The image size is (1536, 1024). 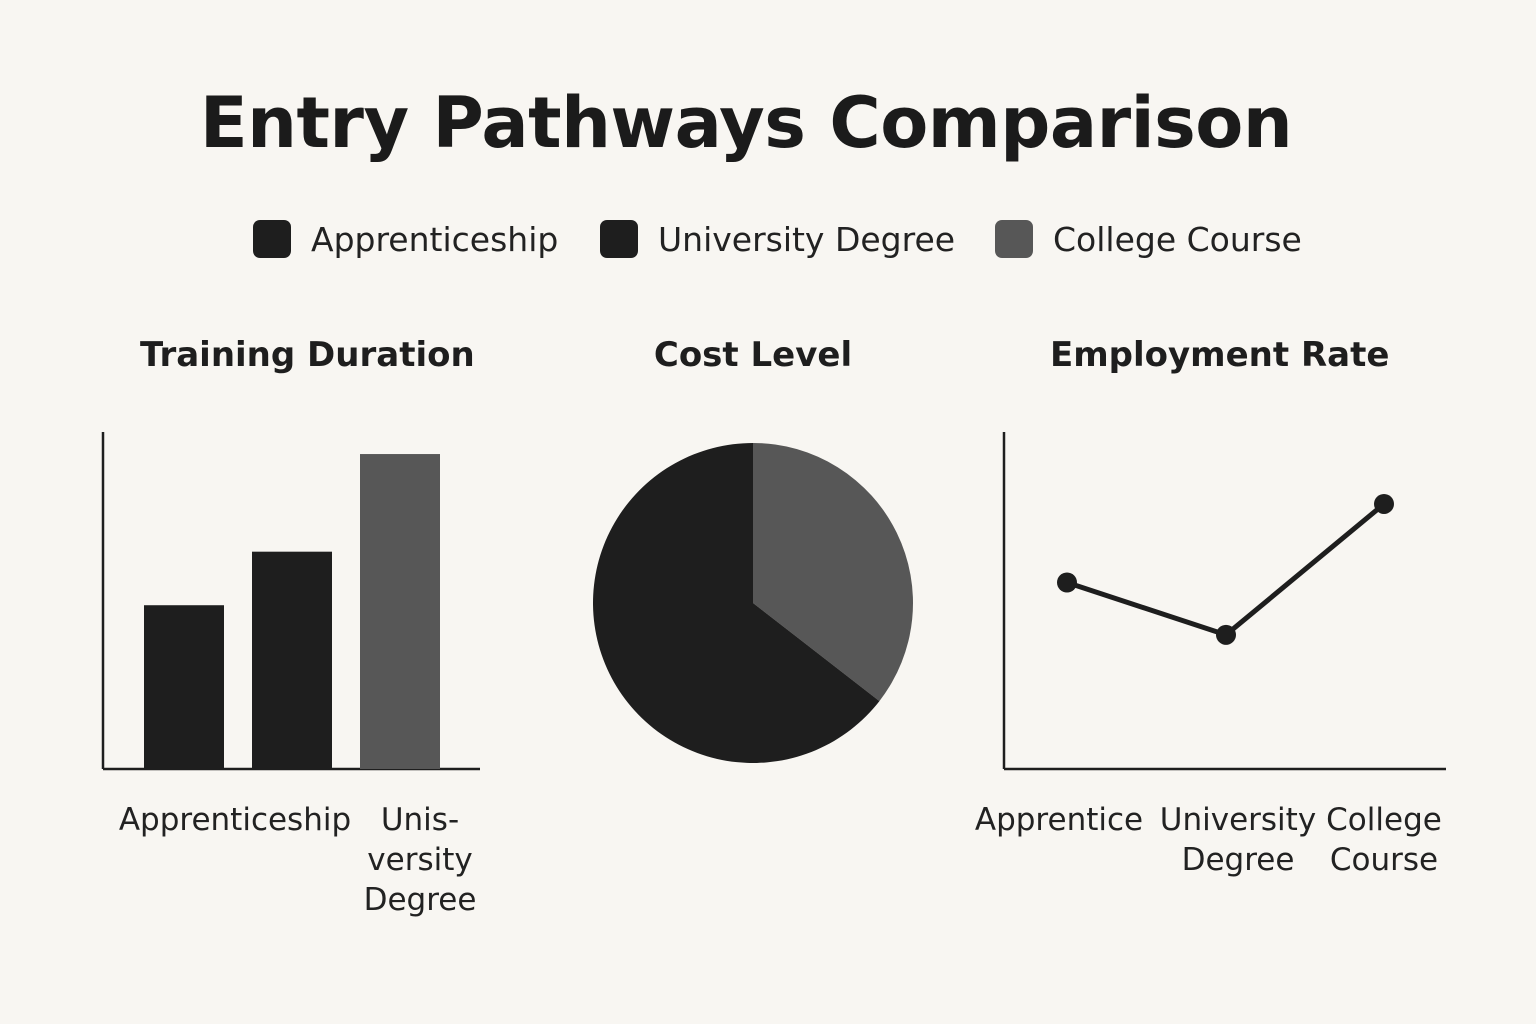 What do you see at coordinates (235, 820) in the screenshot?
I see `bar-tick-label-1: Apprenticeship` at bounding box center [235, 820].